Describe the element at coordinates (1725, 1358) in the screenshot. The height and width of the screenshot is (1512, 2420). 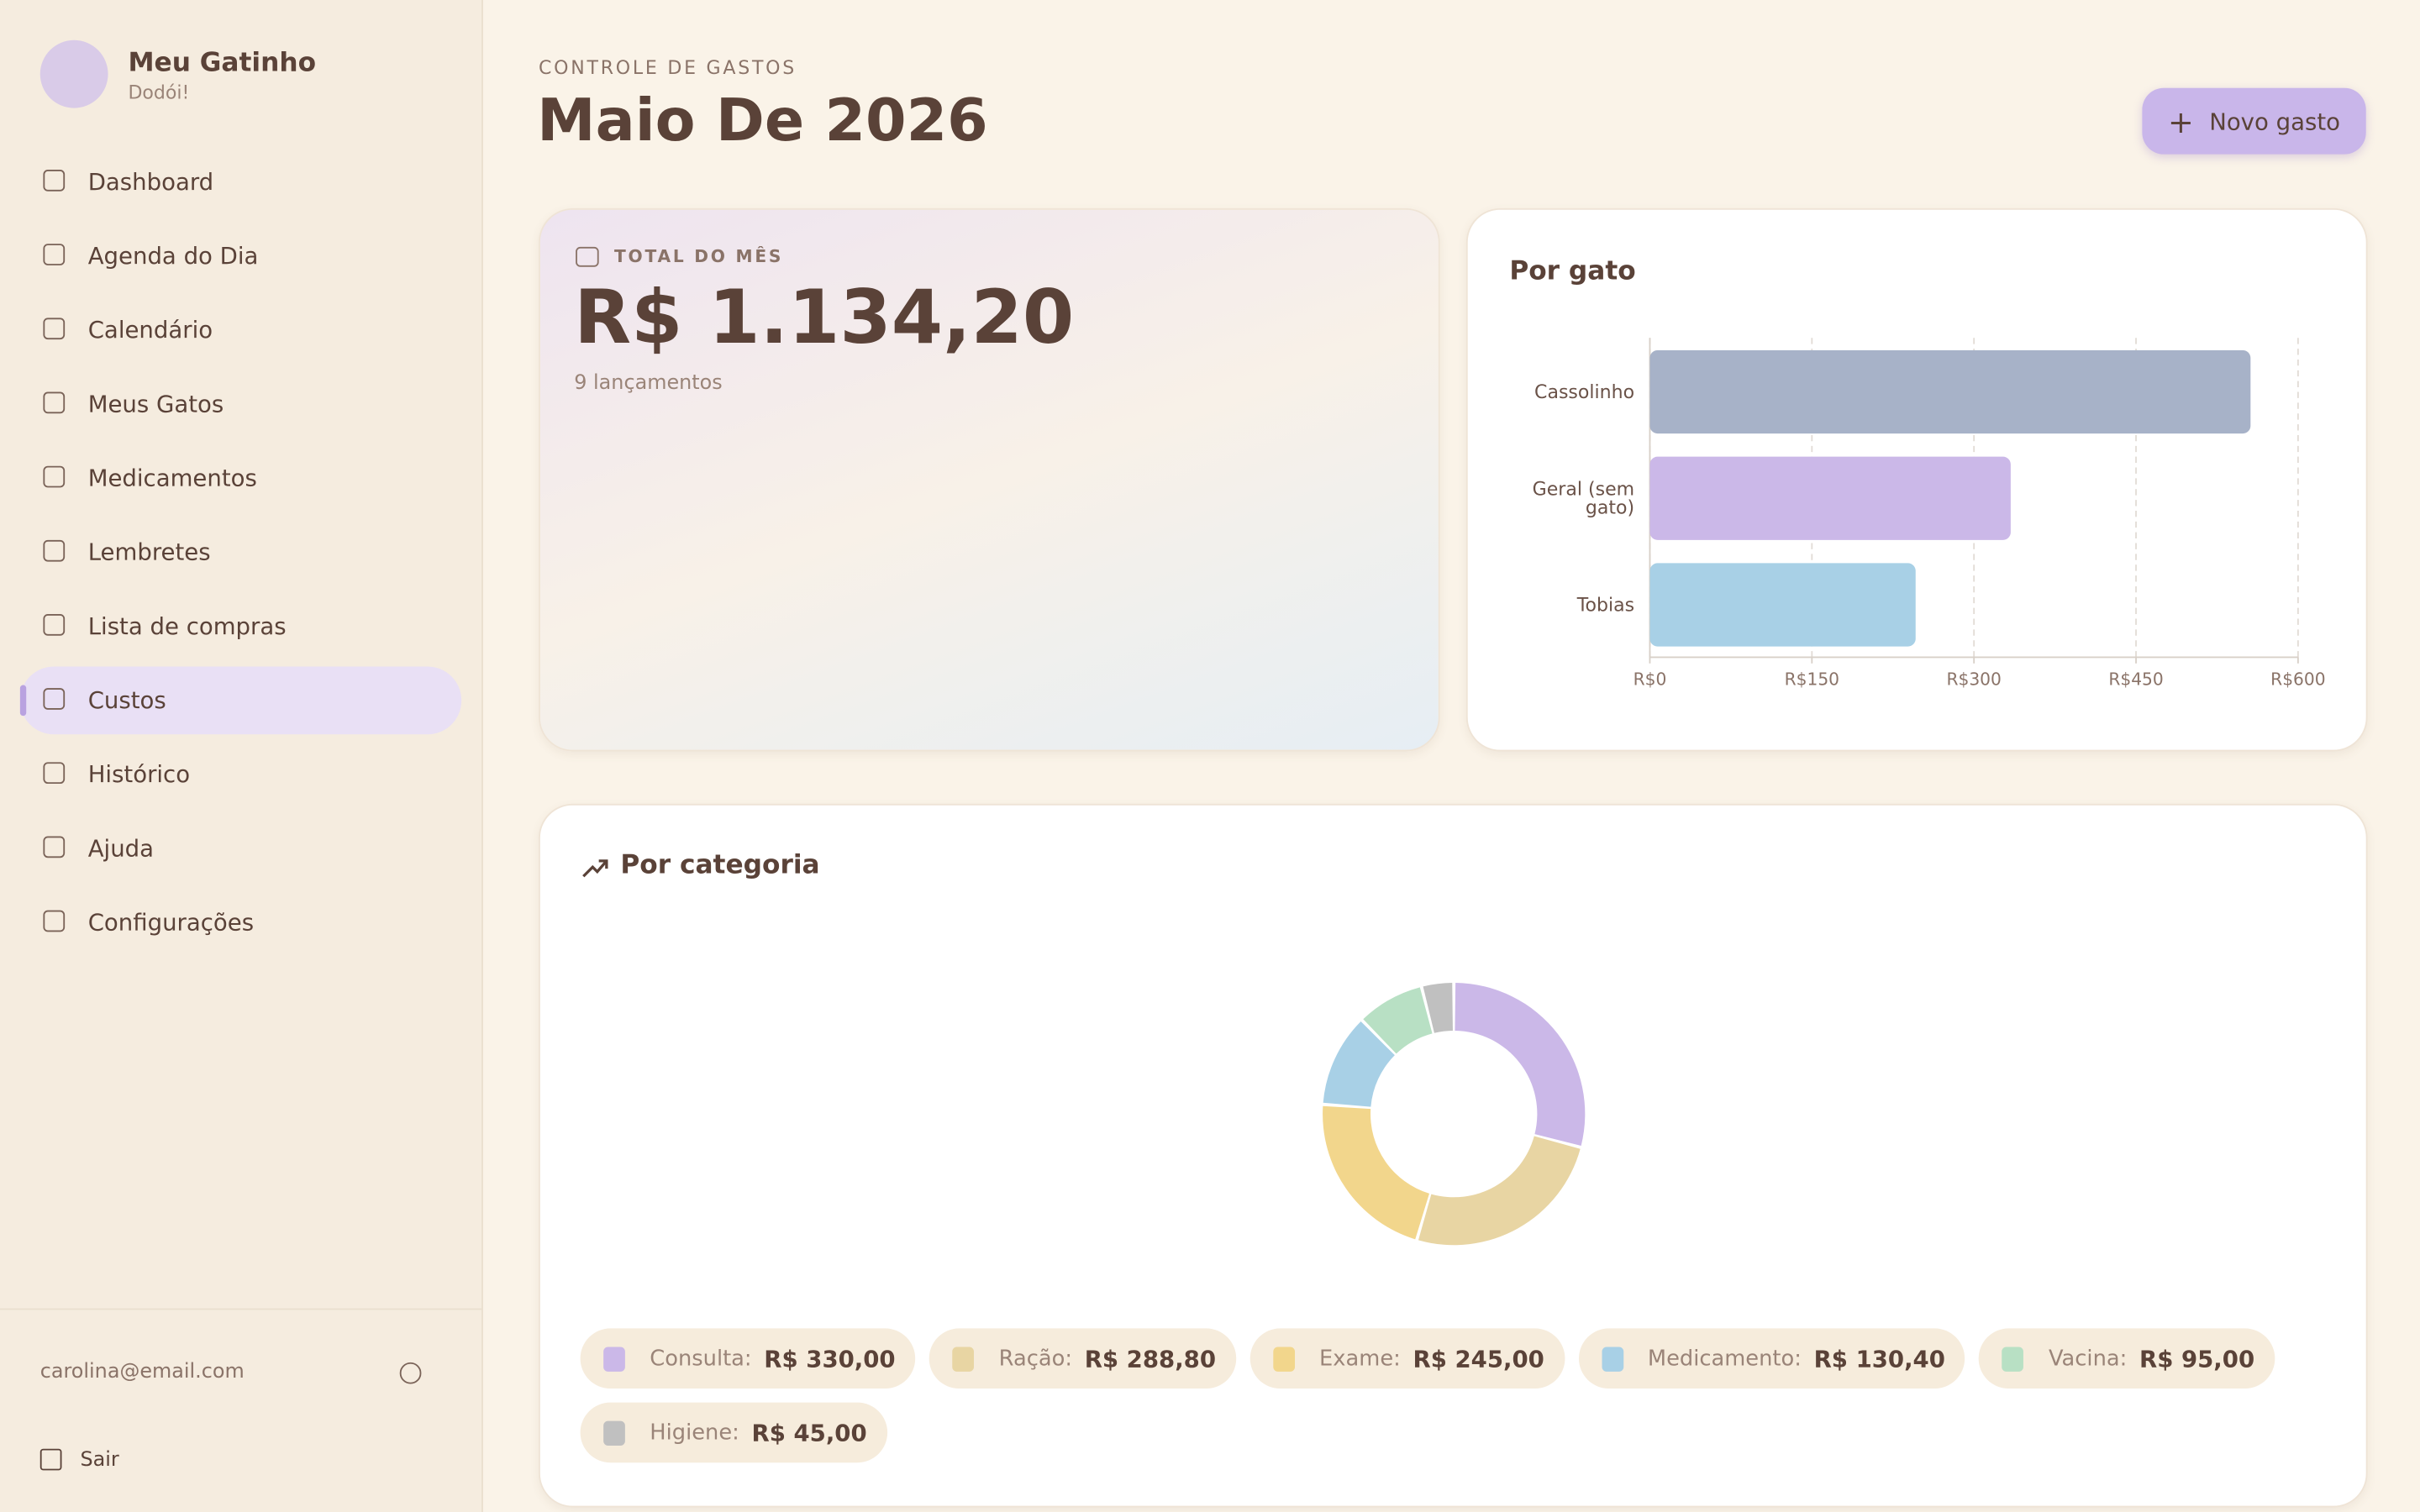
I see `legend-category: Medicamento:` at that location.